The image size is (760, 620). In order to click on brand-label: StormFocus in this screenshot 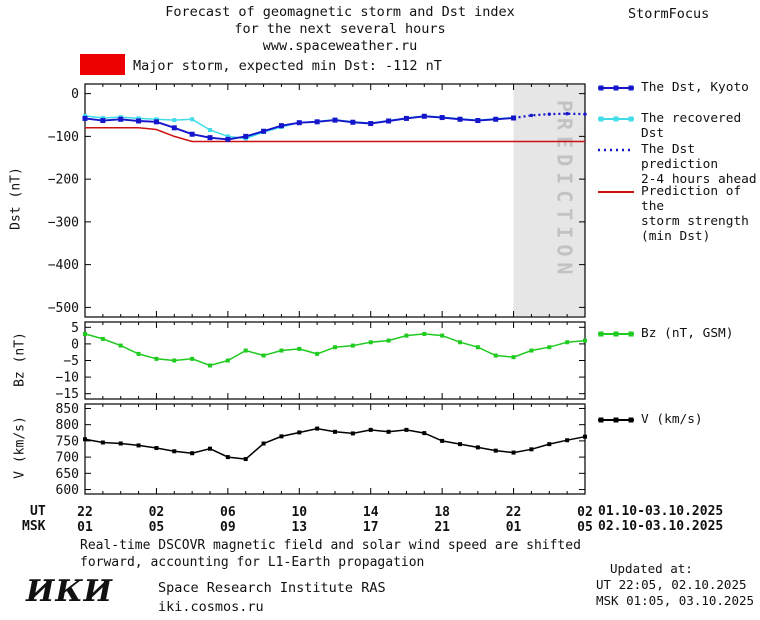, I will do `click(669, 14)`.